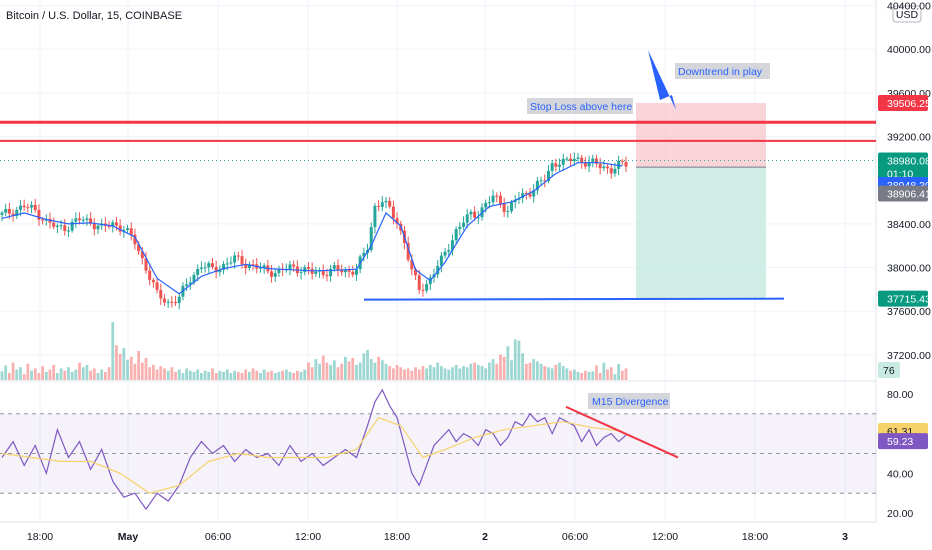  I want to click on annotation-divergence-box, so click(629, 401).